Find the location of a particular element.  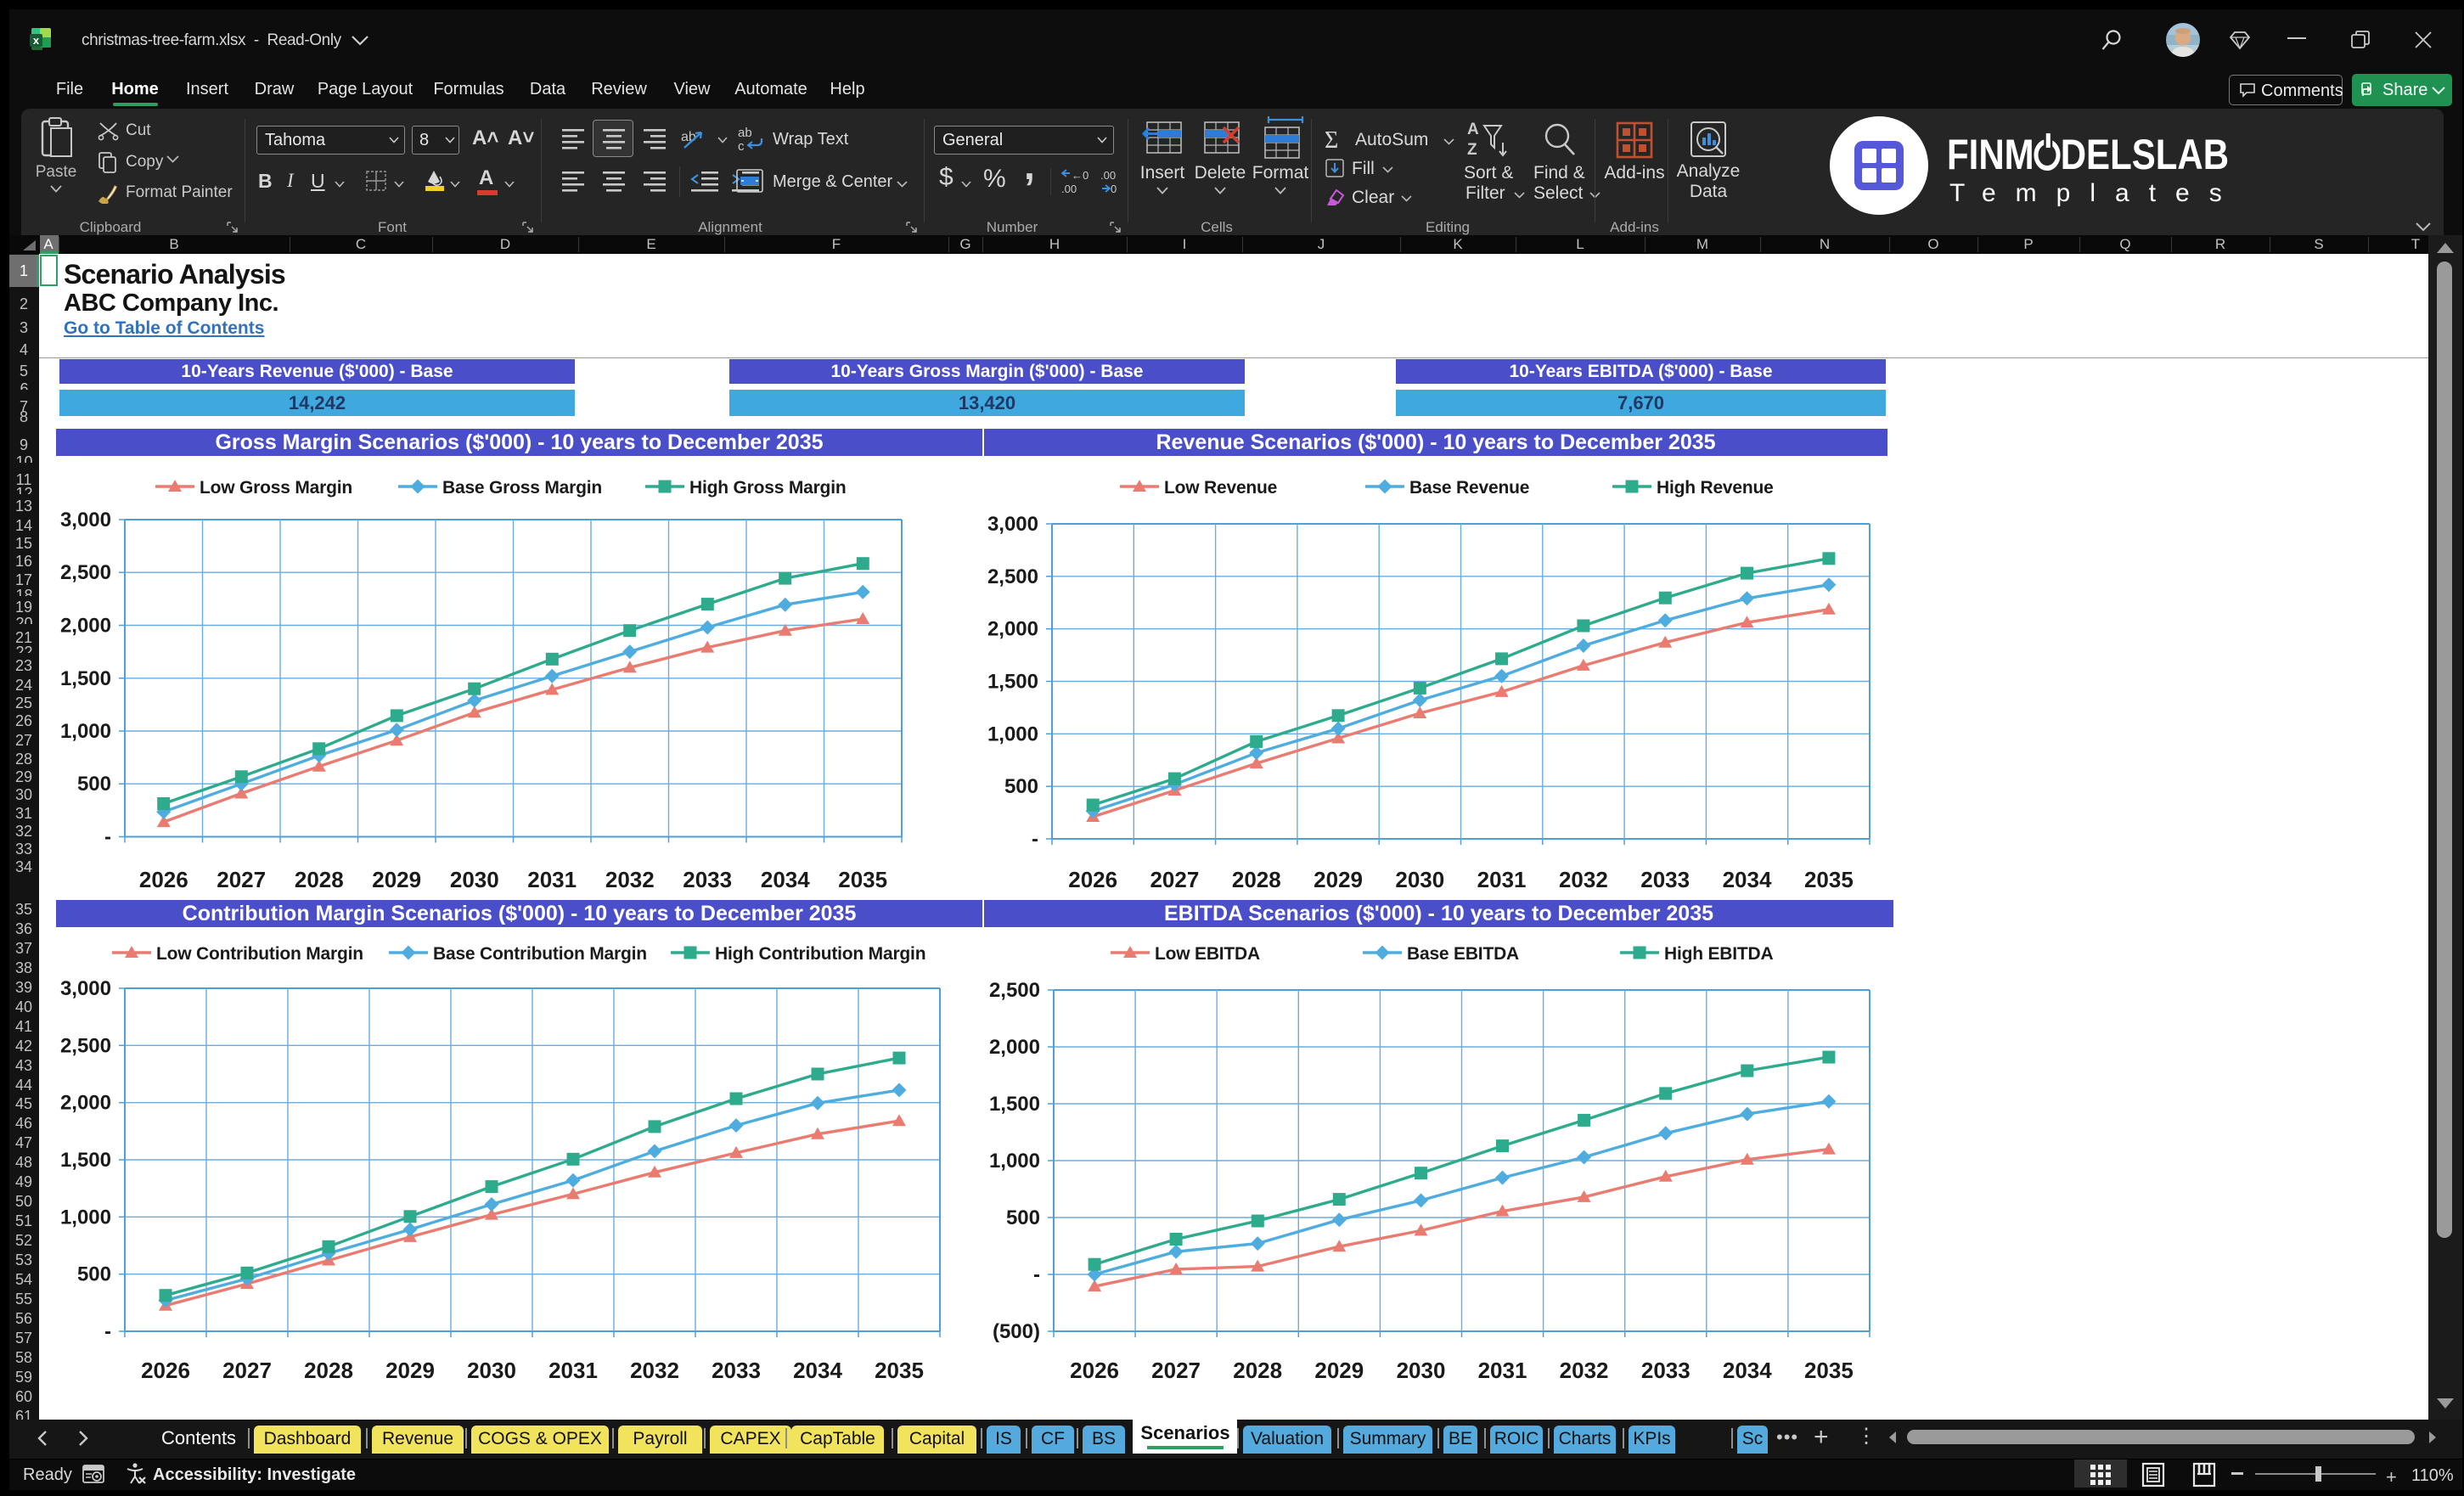

svg-text: Low Gross Margin is located at coordinates (276, 488).